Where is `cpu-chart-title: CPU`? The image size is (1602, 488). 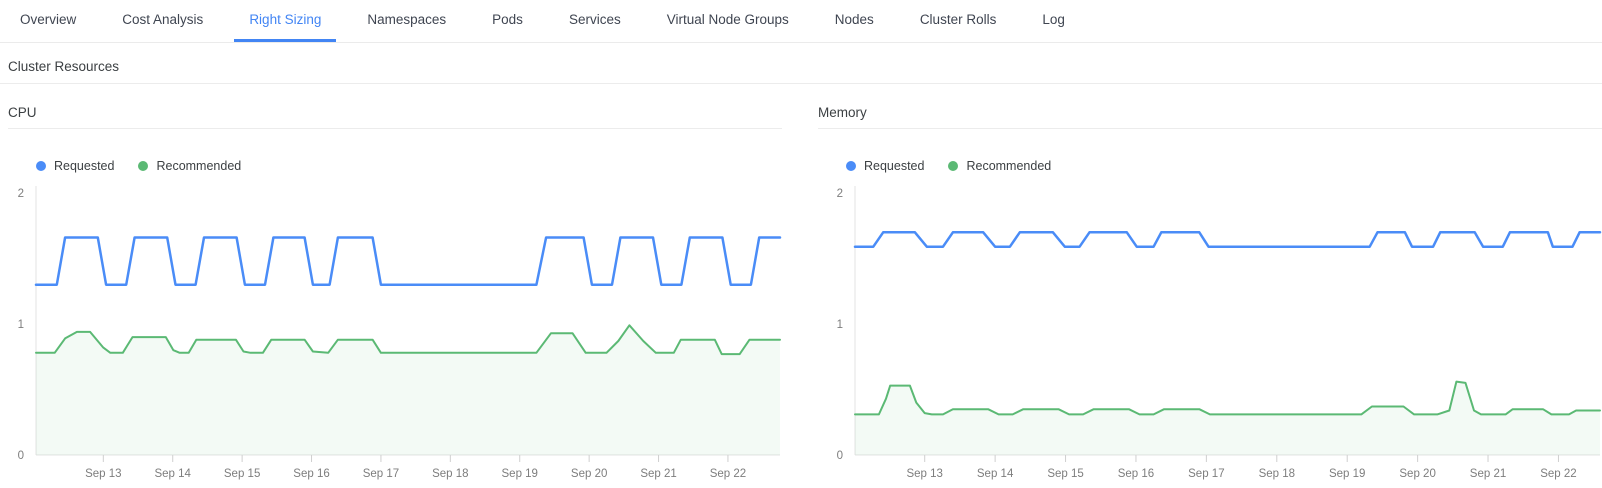 cpu-chart-title: CPU is located at coordinates (395, 117).